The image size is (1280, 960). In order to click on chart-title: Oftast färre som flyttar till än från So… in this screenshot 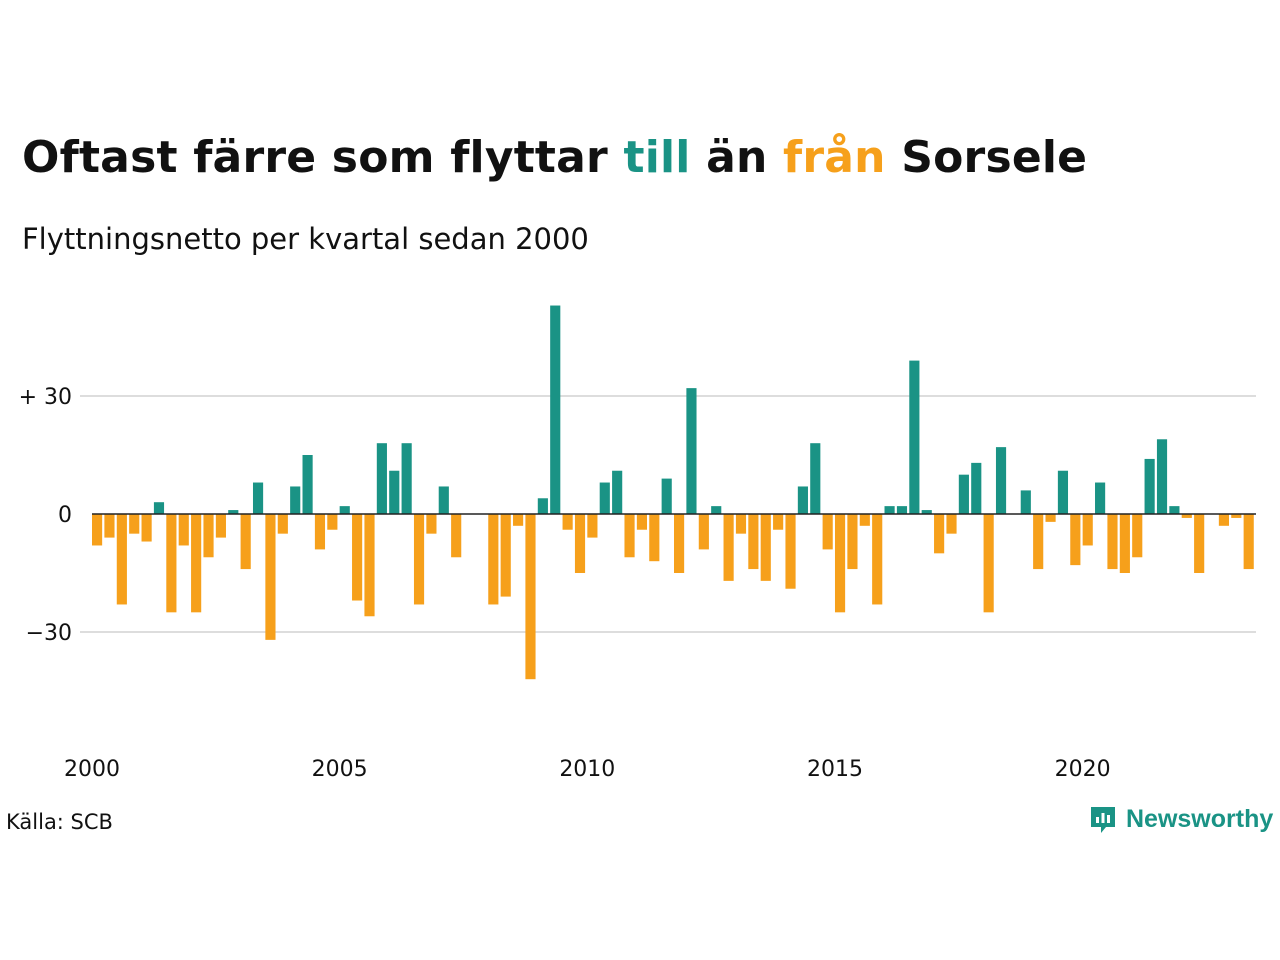, I will do `click(554, 157)`.